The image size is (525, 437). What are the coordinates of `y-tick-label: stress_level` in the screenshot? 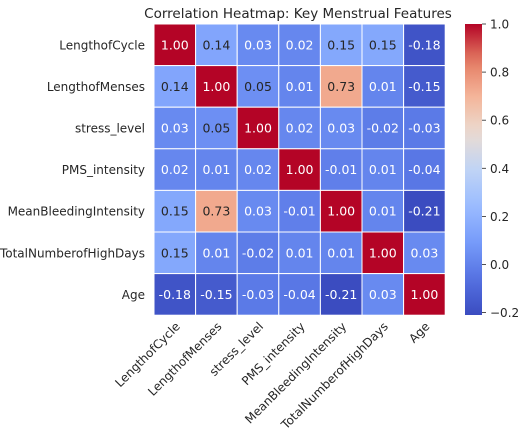 It's located at (110, 129).